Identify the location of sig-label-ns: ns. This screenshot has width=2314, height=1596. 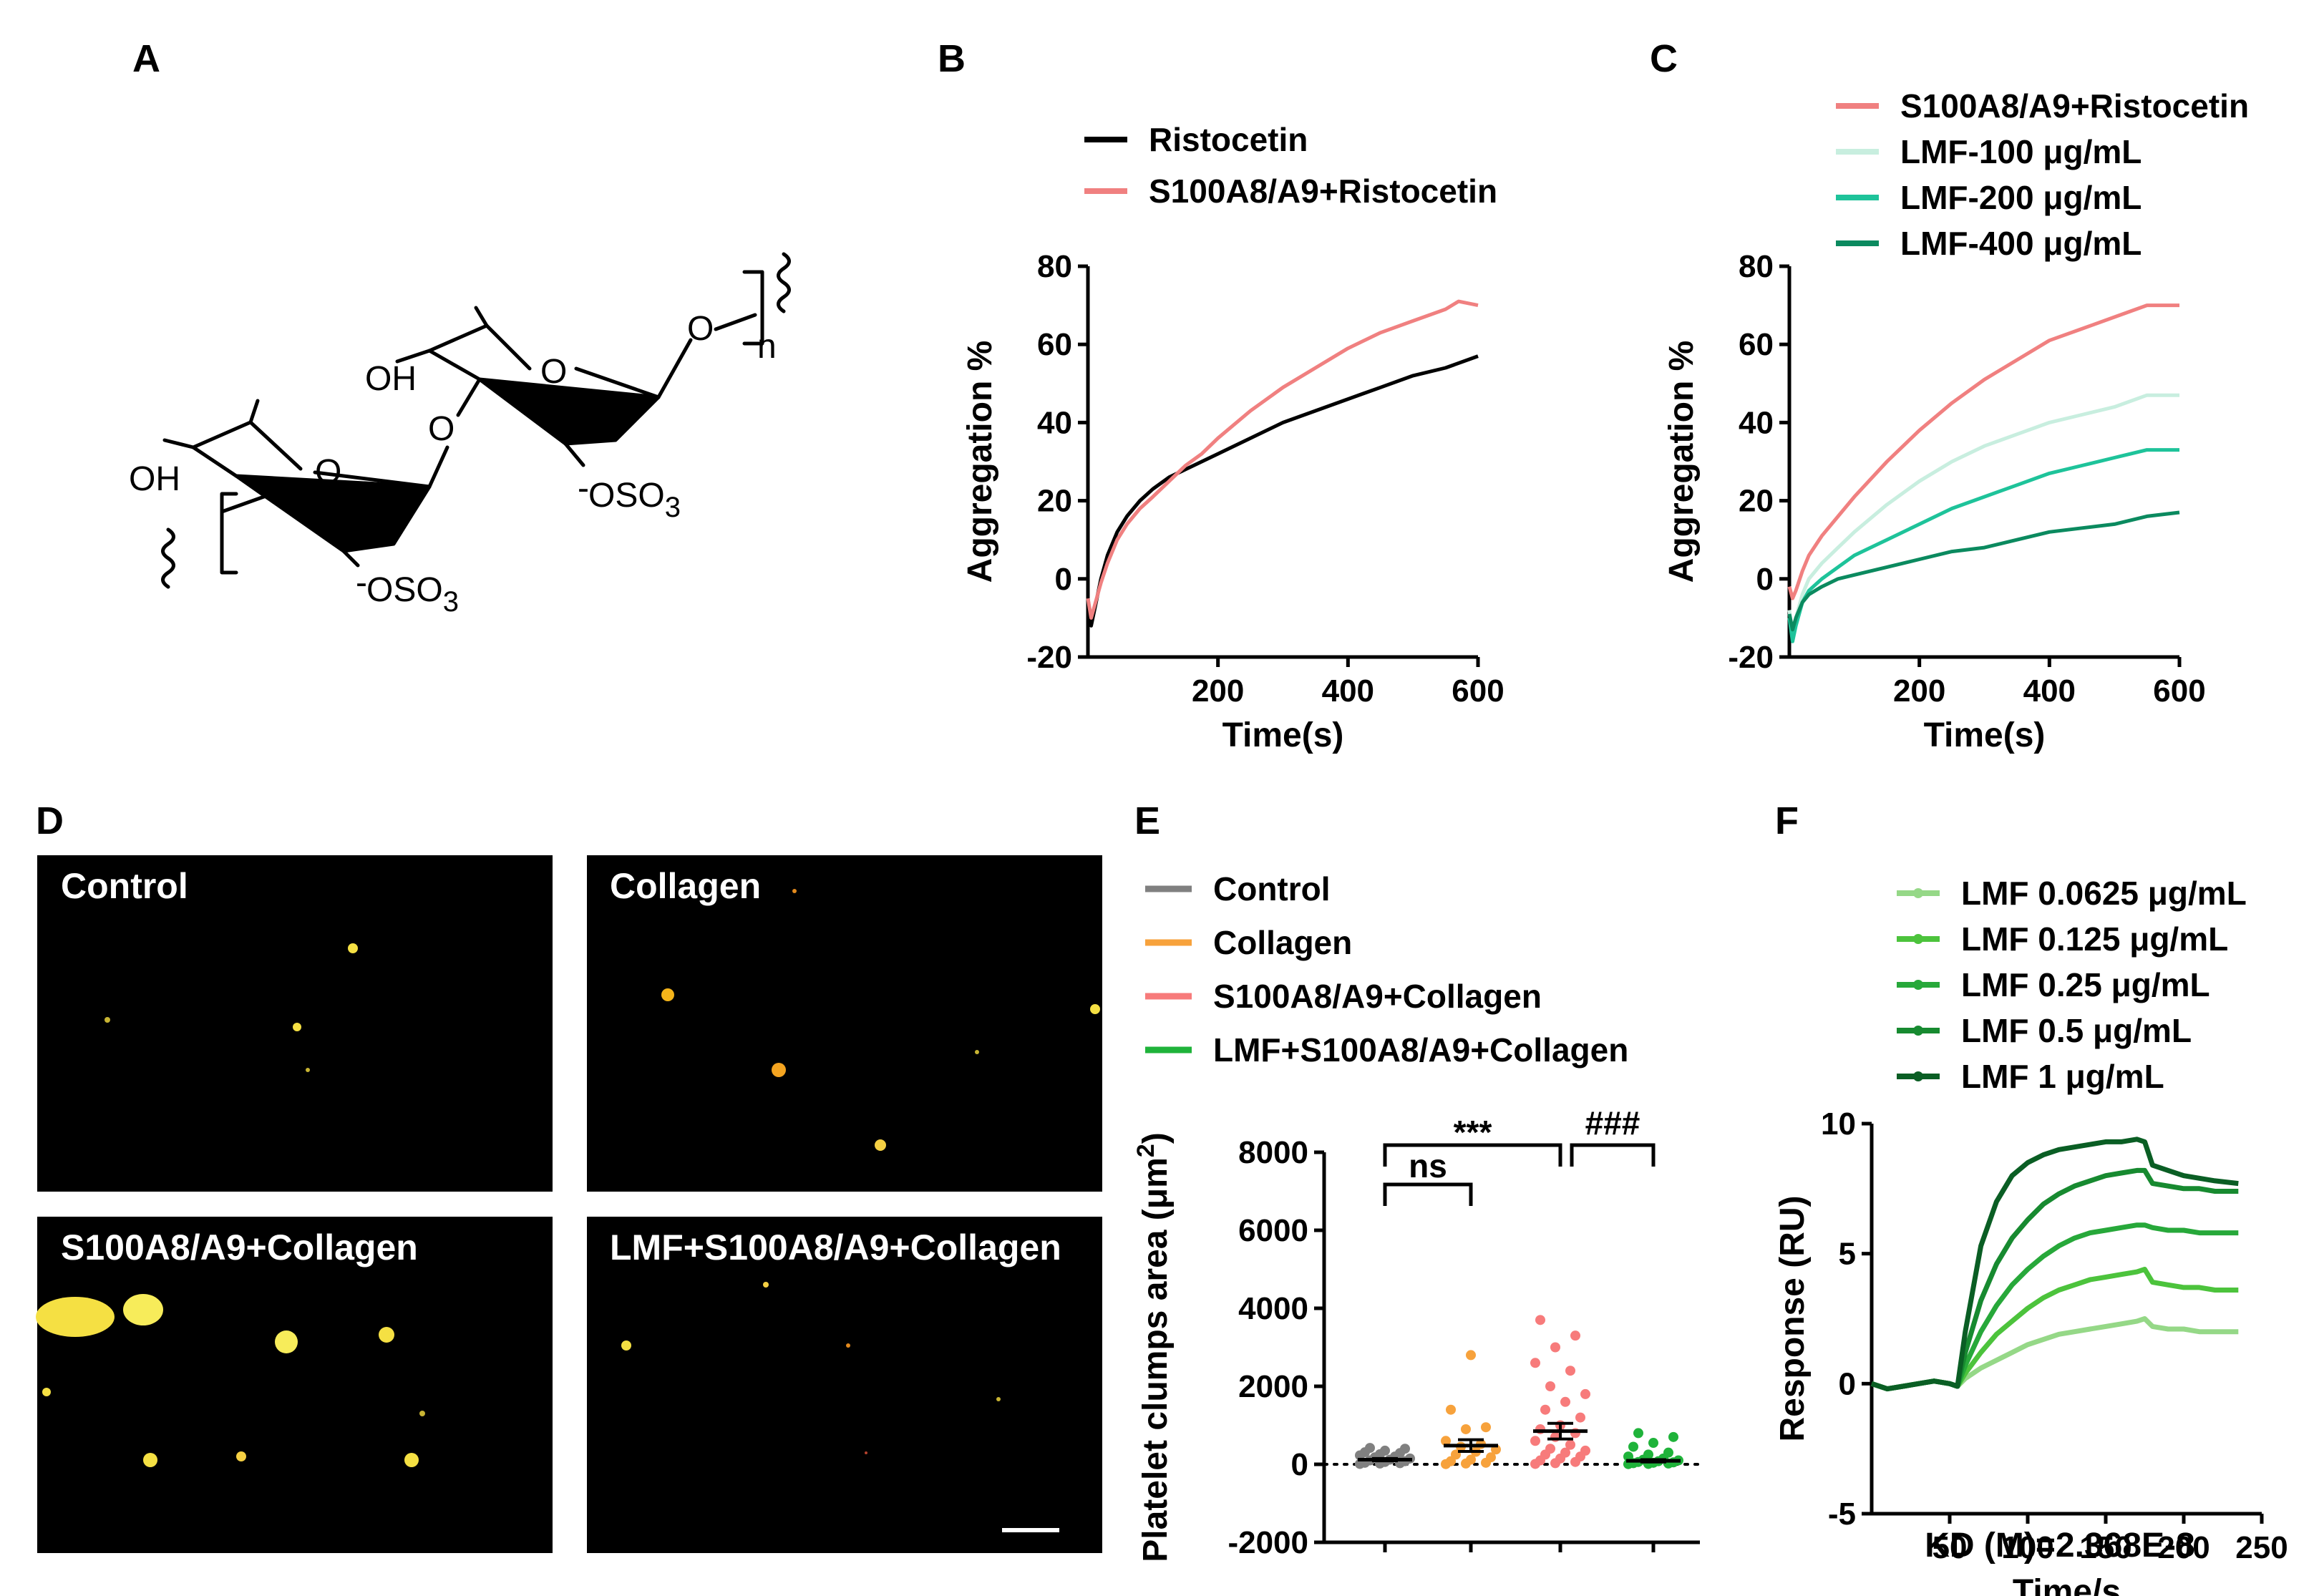
(1428, 1165).